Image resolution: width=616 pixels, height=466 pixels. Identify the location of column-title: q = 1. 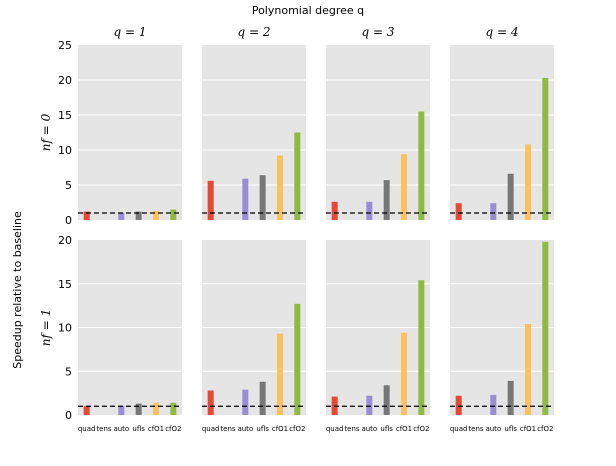
(130, 32).